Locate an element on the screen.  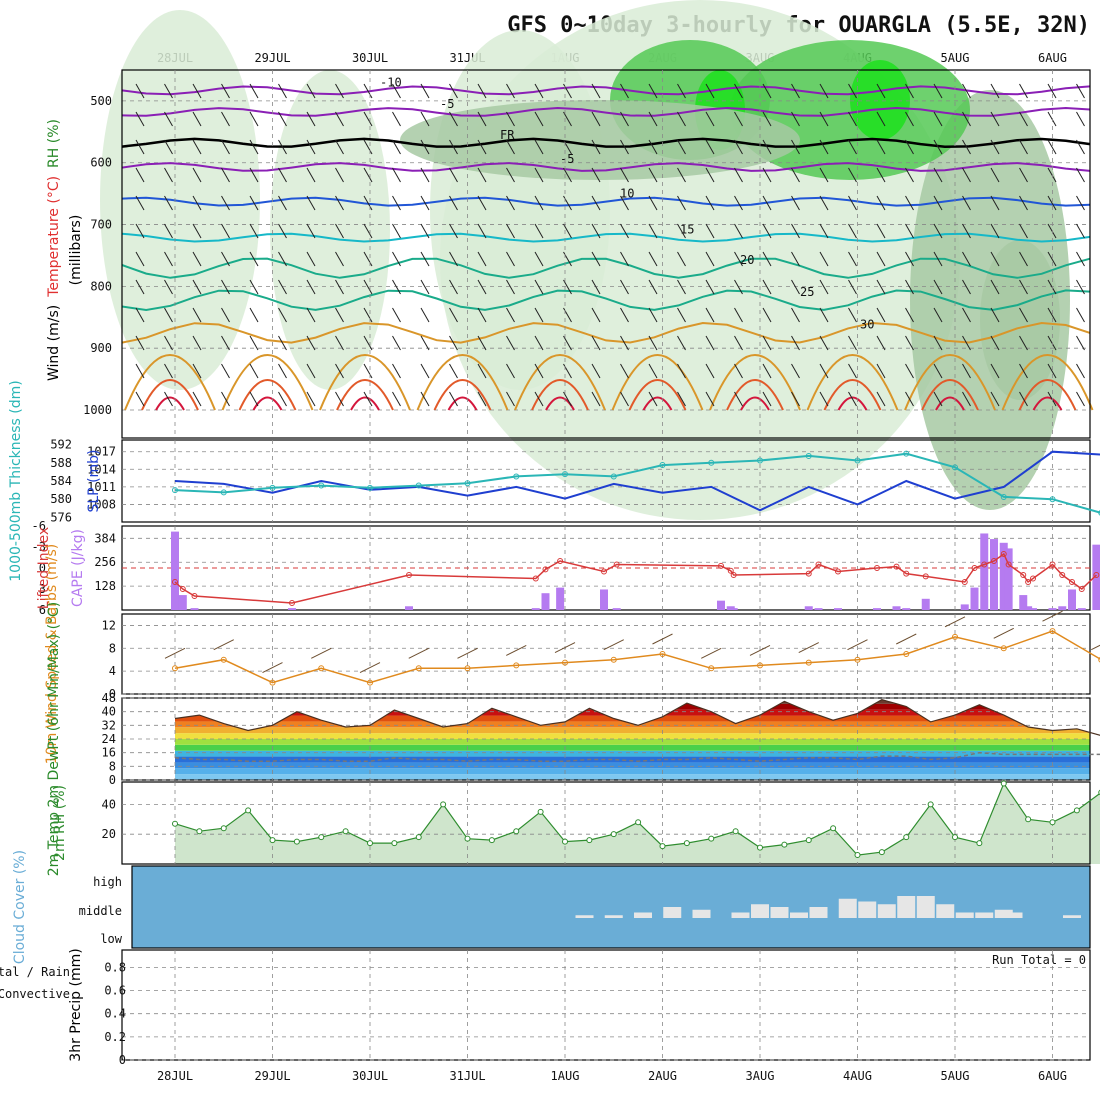
temp-tick: 40 is located at coordinates (109, 712).